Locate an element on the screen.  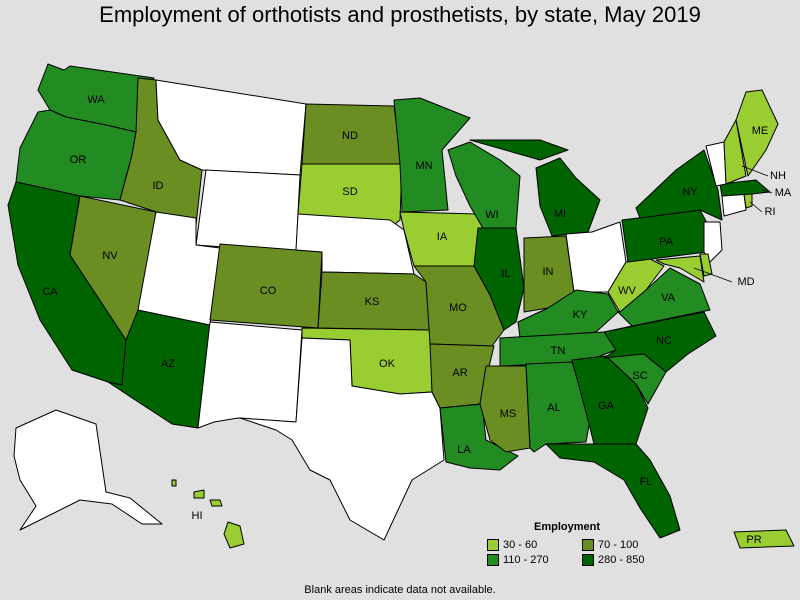
state-NY is located at coordinates (679, 185).